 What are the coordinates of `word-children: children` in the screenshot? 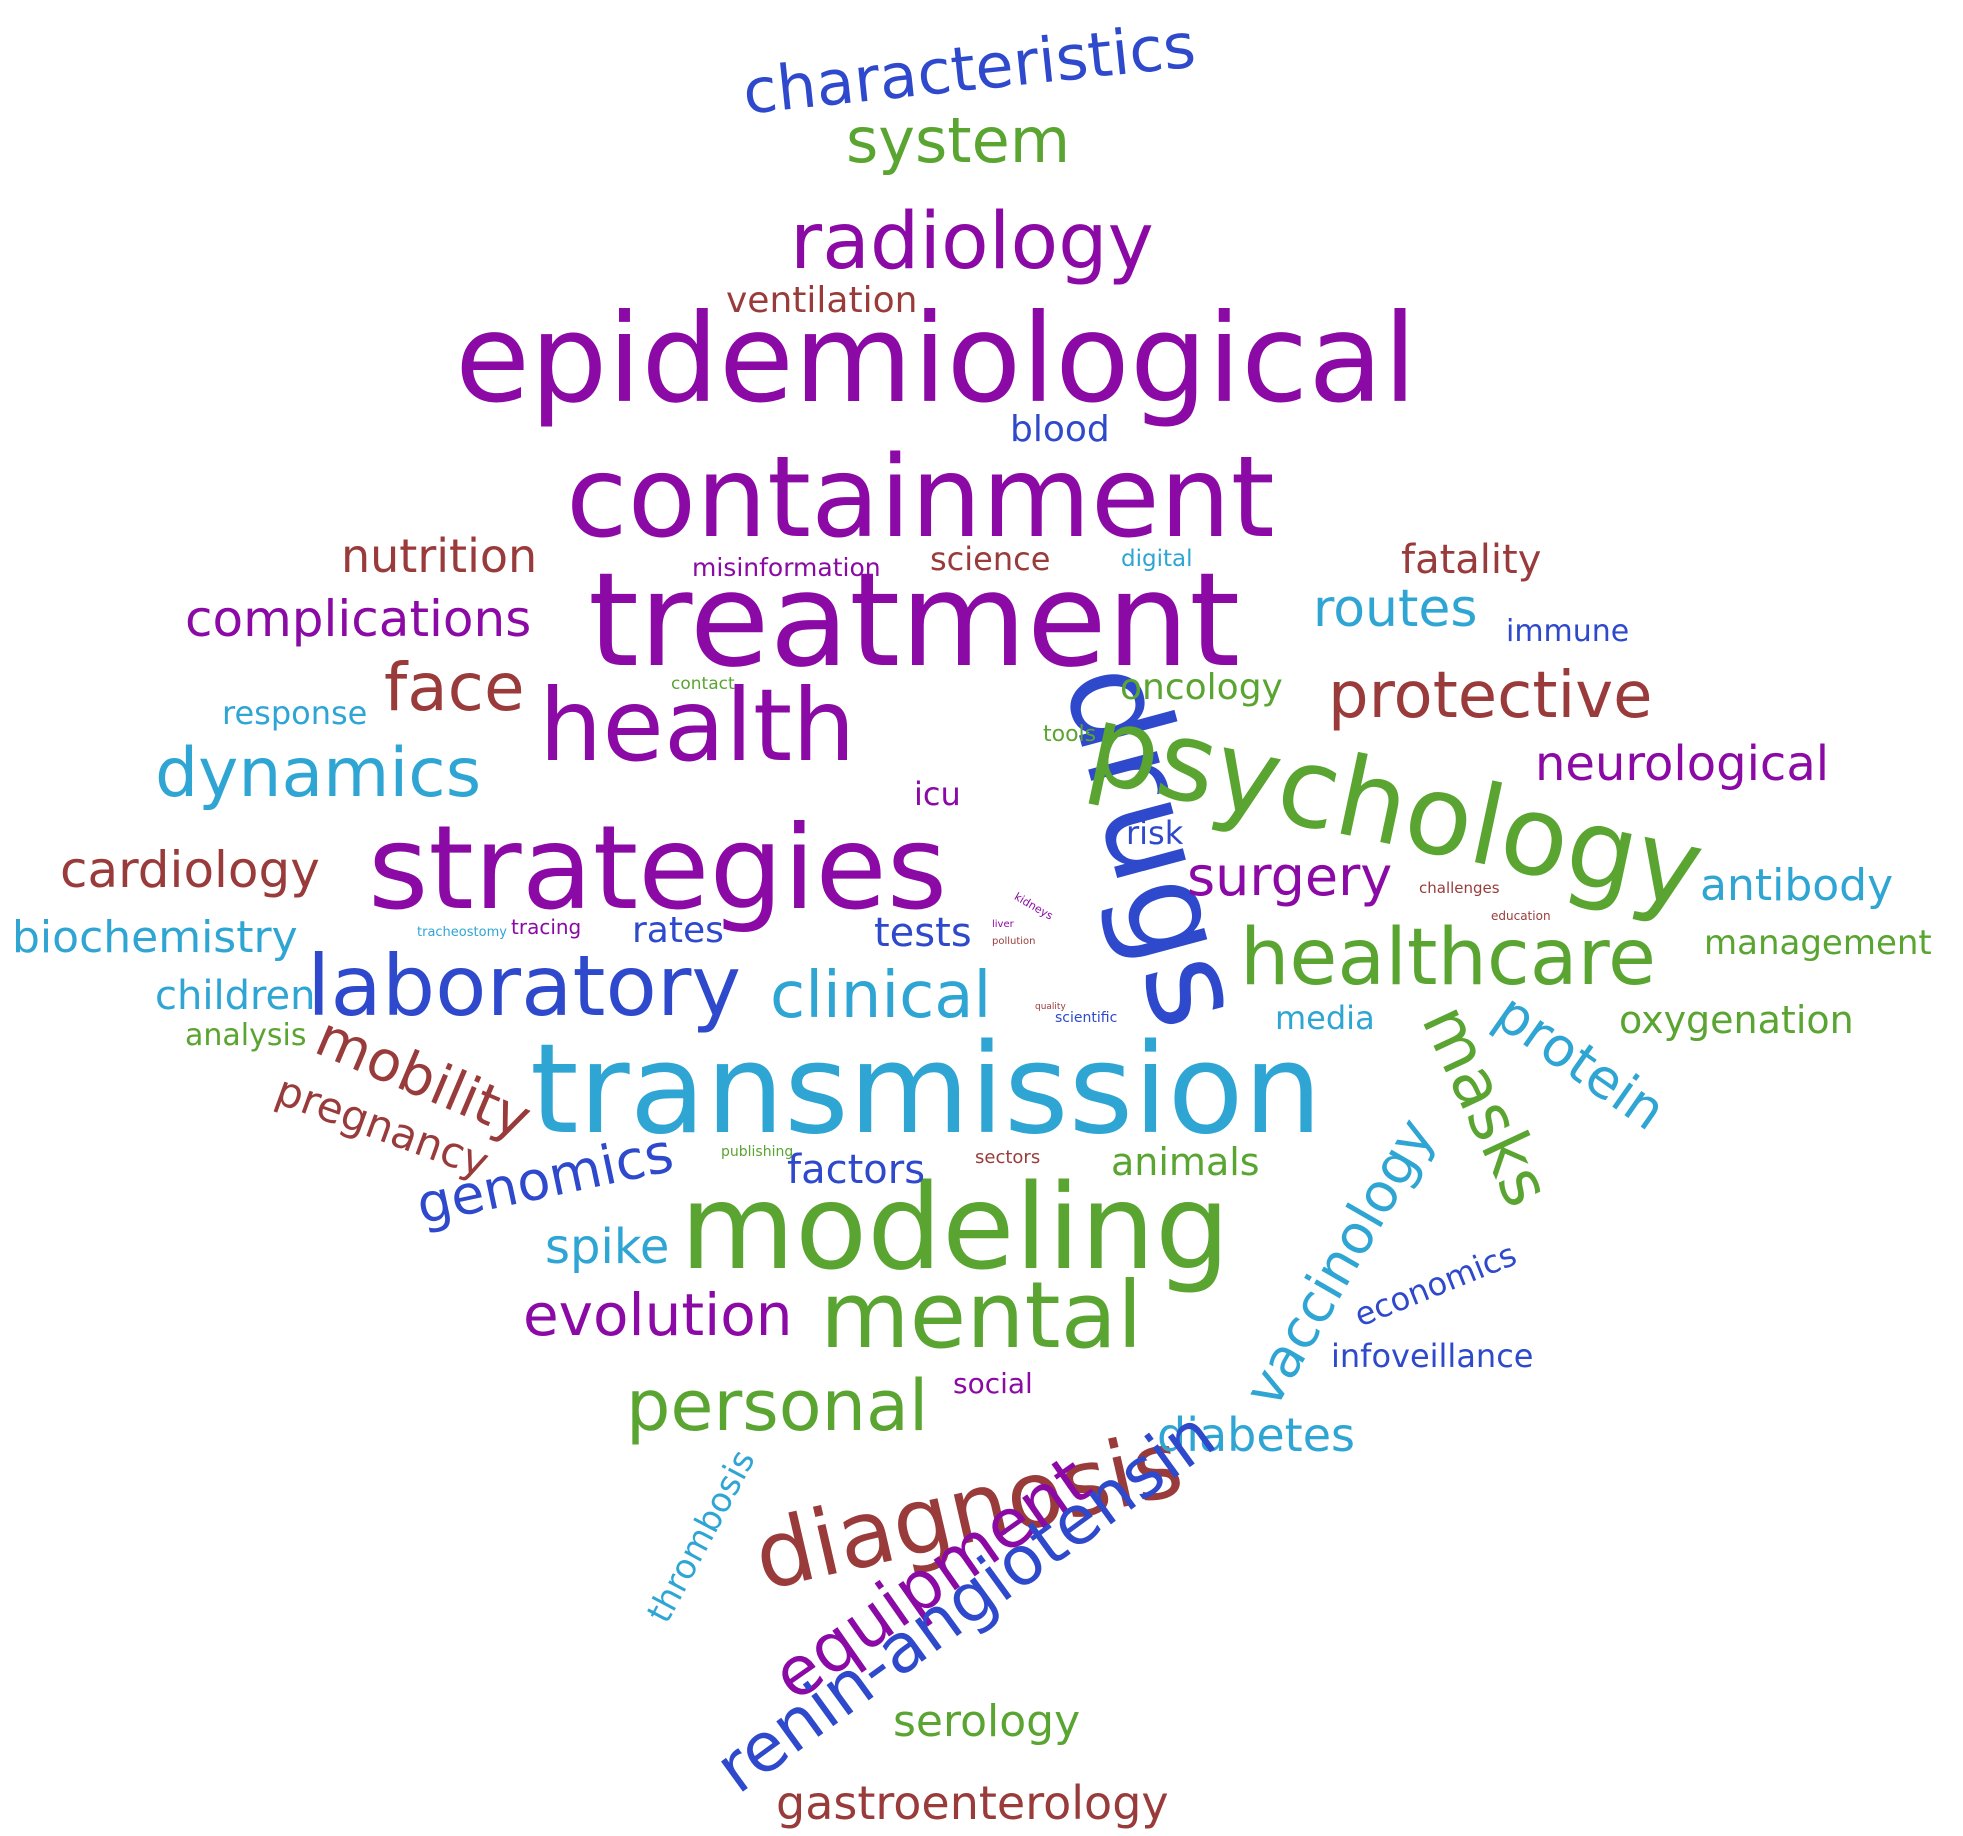 It's located at (235, 996).